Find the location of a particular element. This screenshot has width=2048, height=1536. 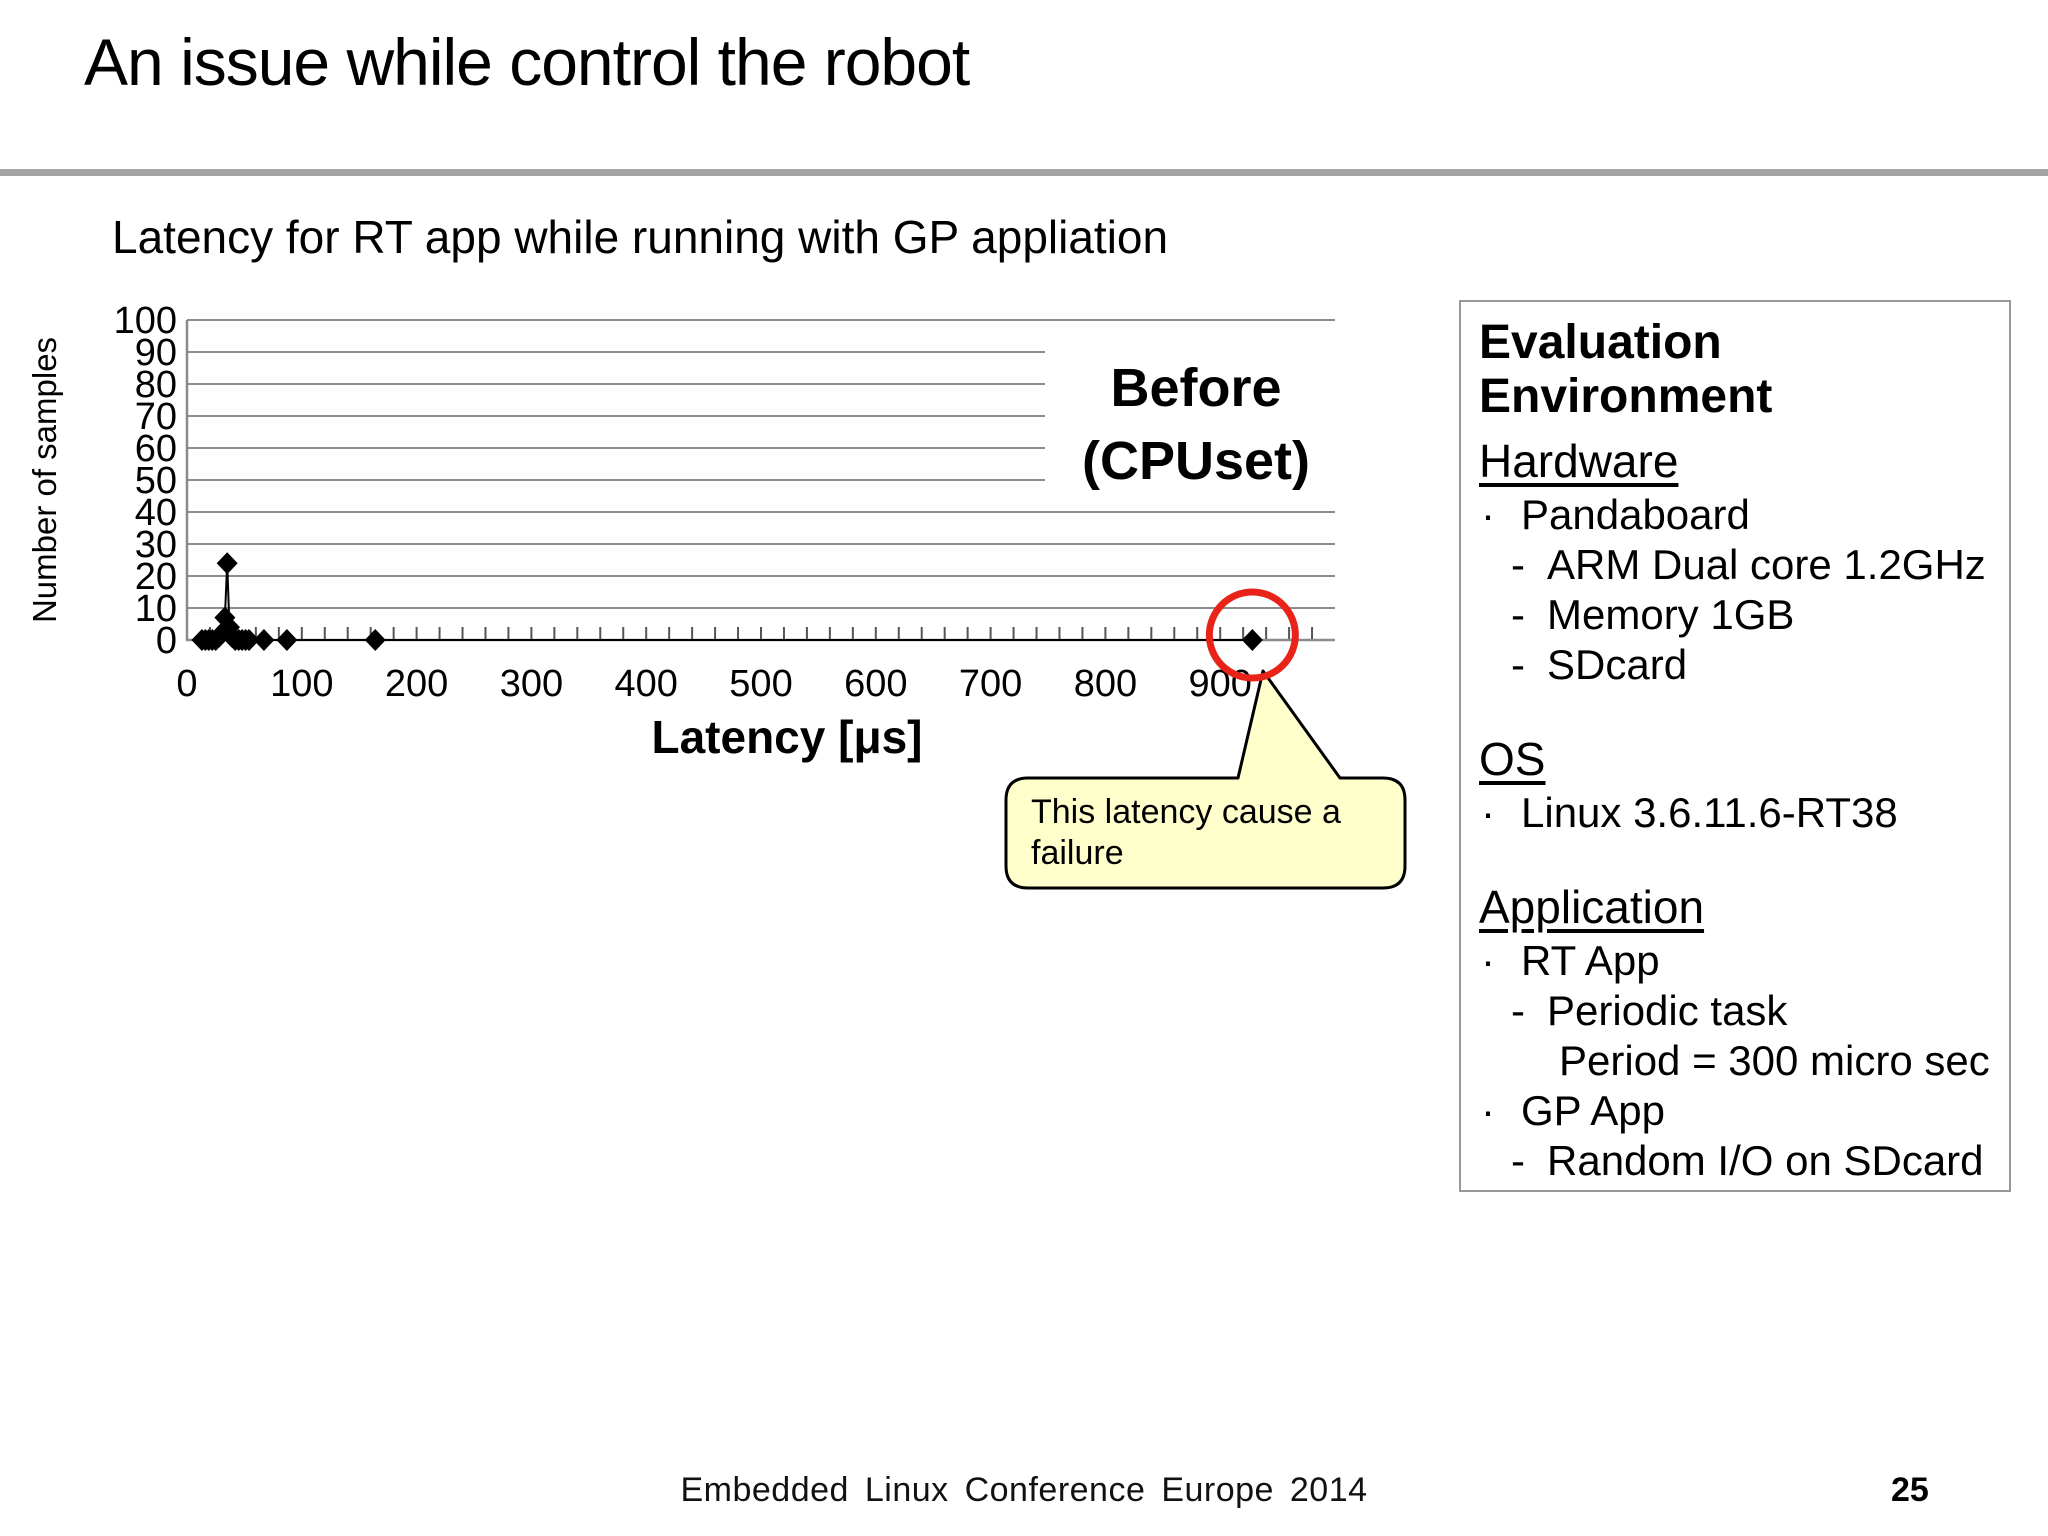

panel-item: · RT App is located at coordinates (1735, 961).